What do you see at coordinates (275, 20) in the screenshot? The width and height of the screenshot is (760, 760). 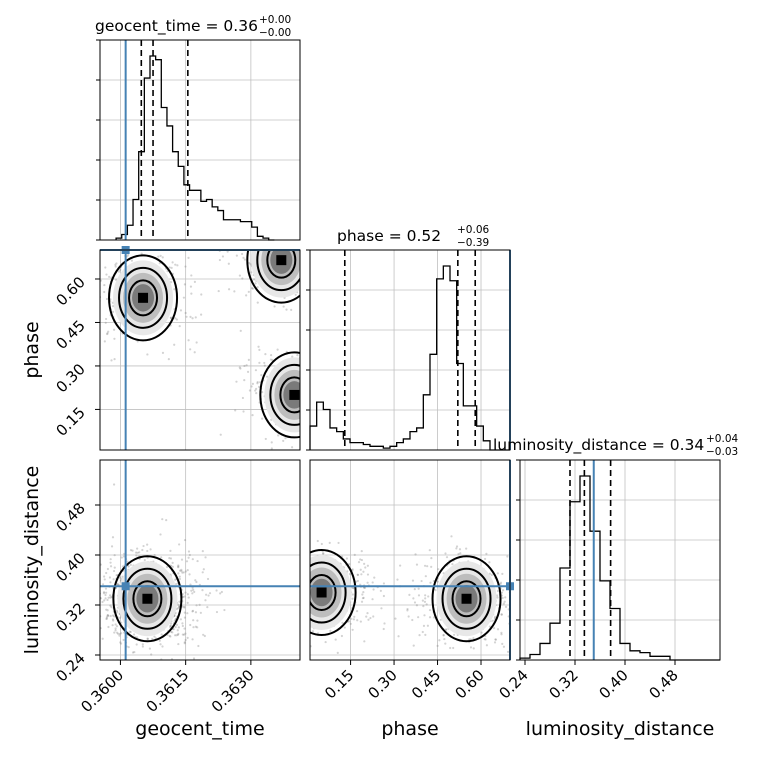 I see `title-geocent-time-plus: +0.00` at bounding box center [275, 20].